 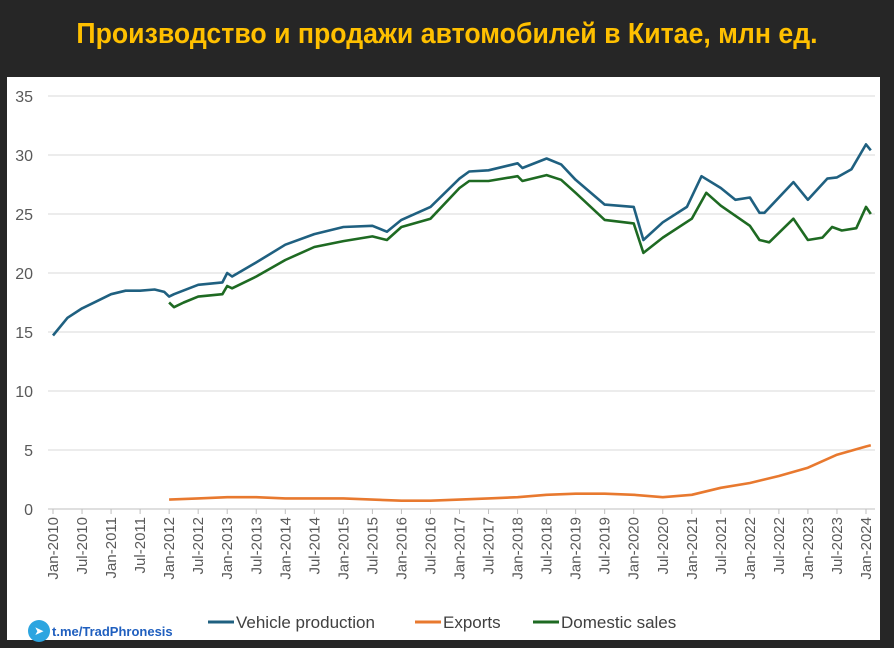 I want to click on y-tick-label: 20, so click(x=24, y=274).